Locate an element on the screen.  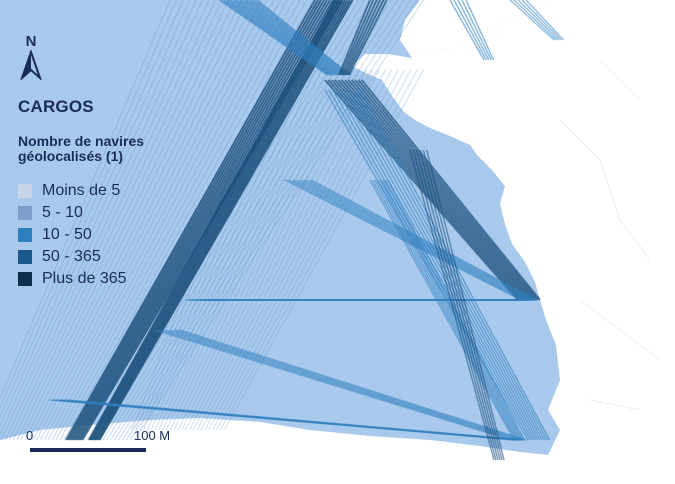
scale-bar: 0 100 M is located at coordinates (106, 443).